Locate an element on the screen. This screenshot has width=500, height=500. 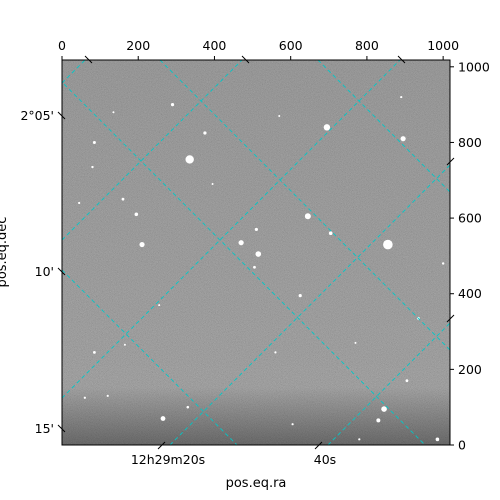
y-pixel-tick-label-1: 200 is located at coordinates (470, 369).